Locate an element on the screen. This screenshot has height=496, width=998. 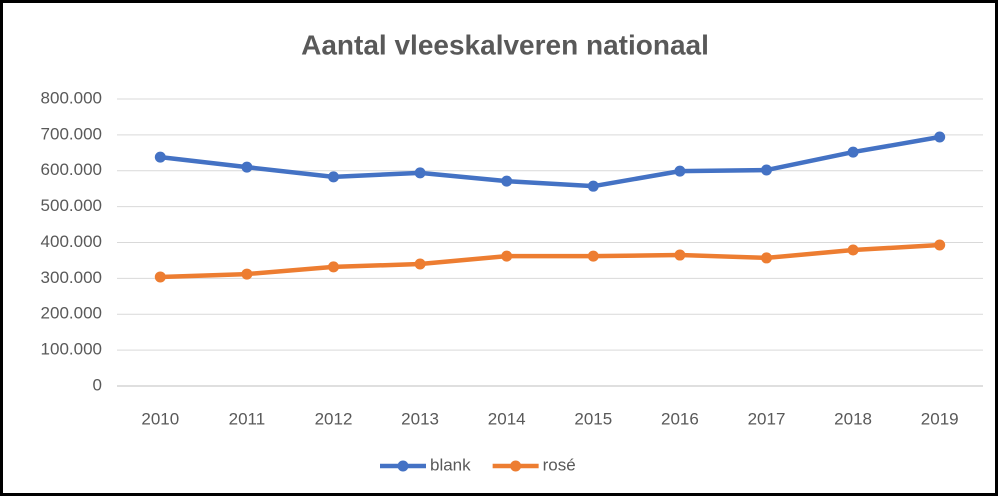
y-tick-label: 400.000 is located at coordinates (71, 241).